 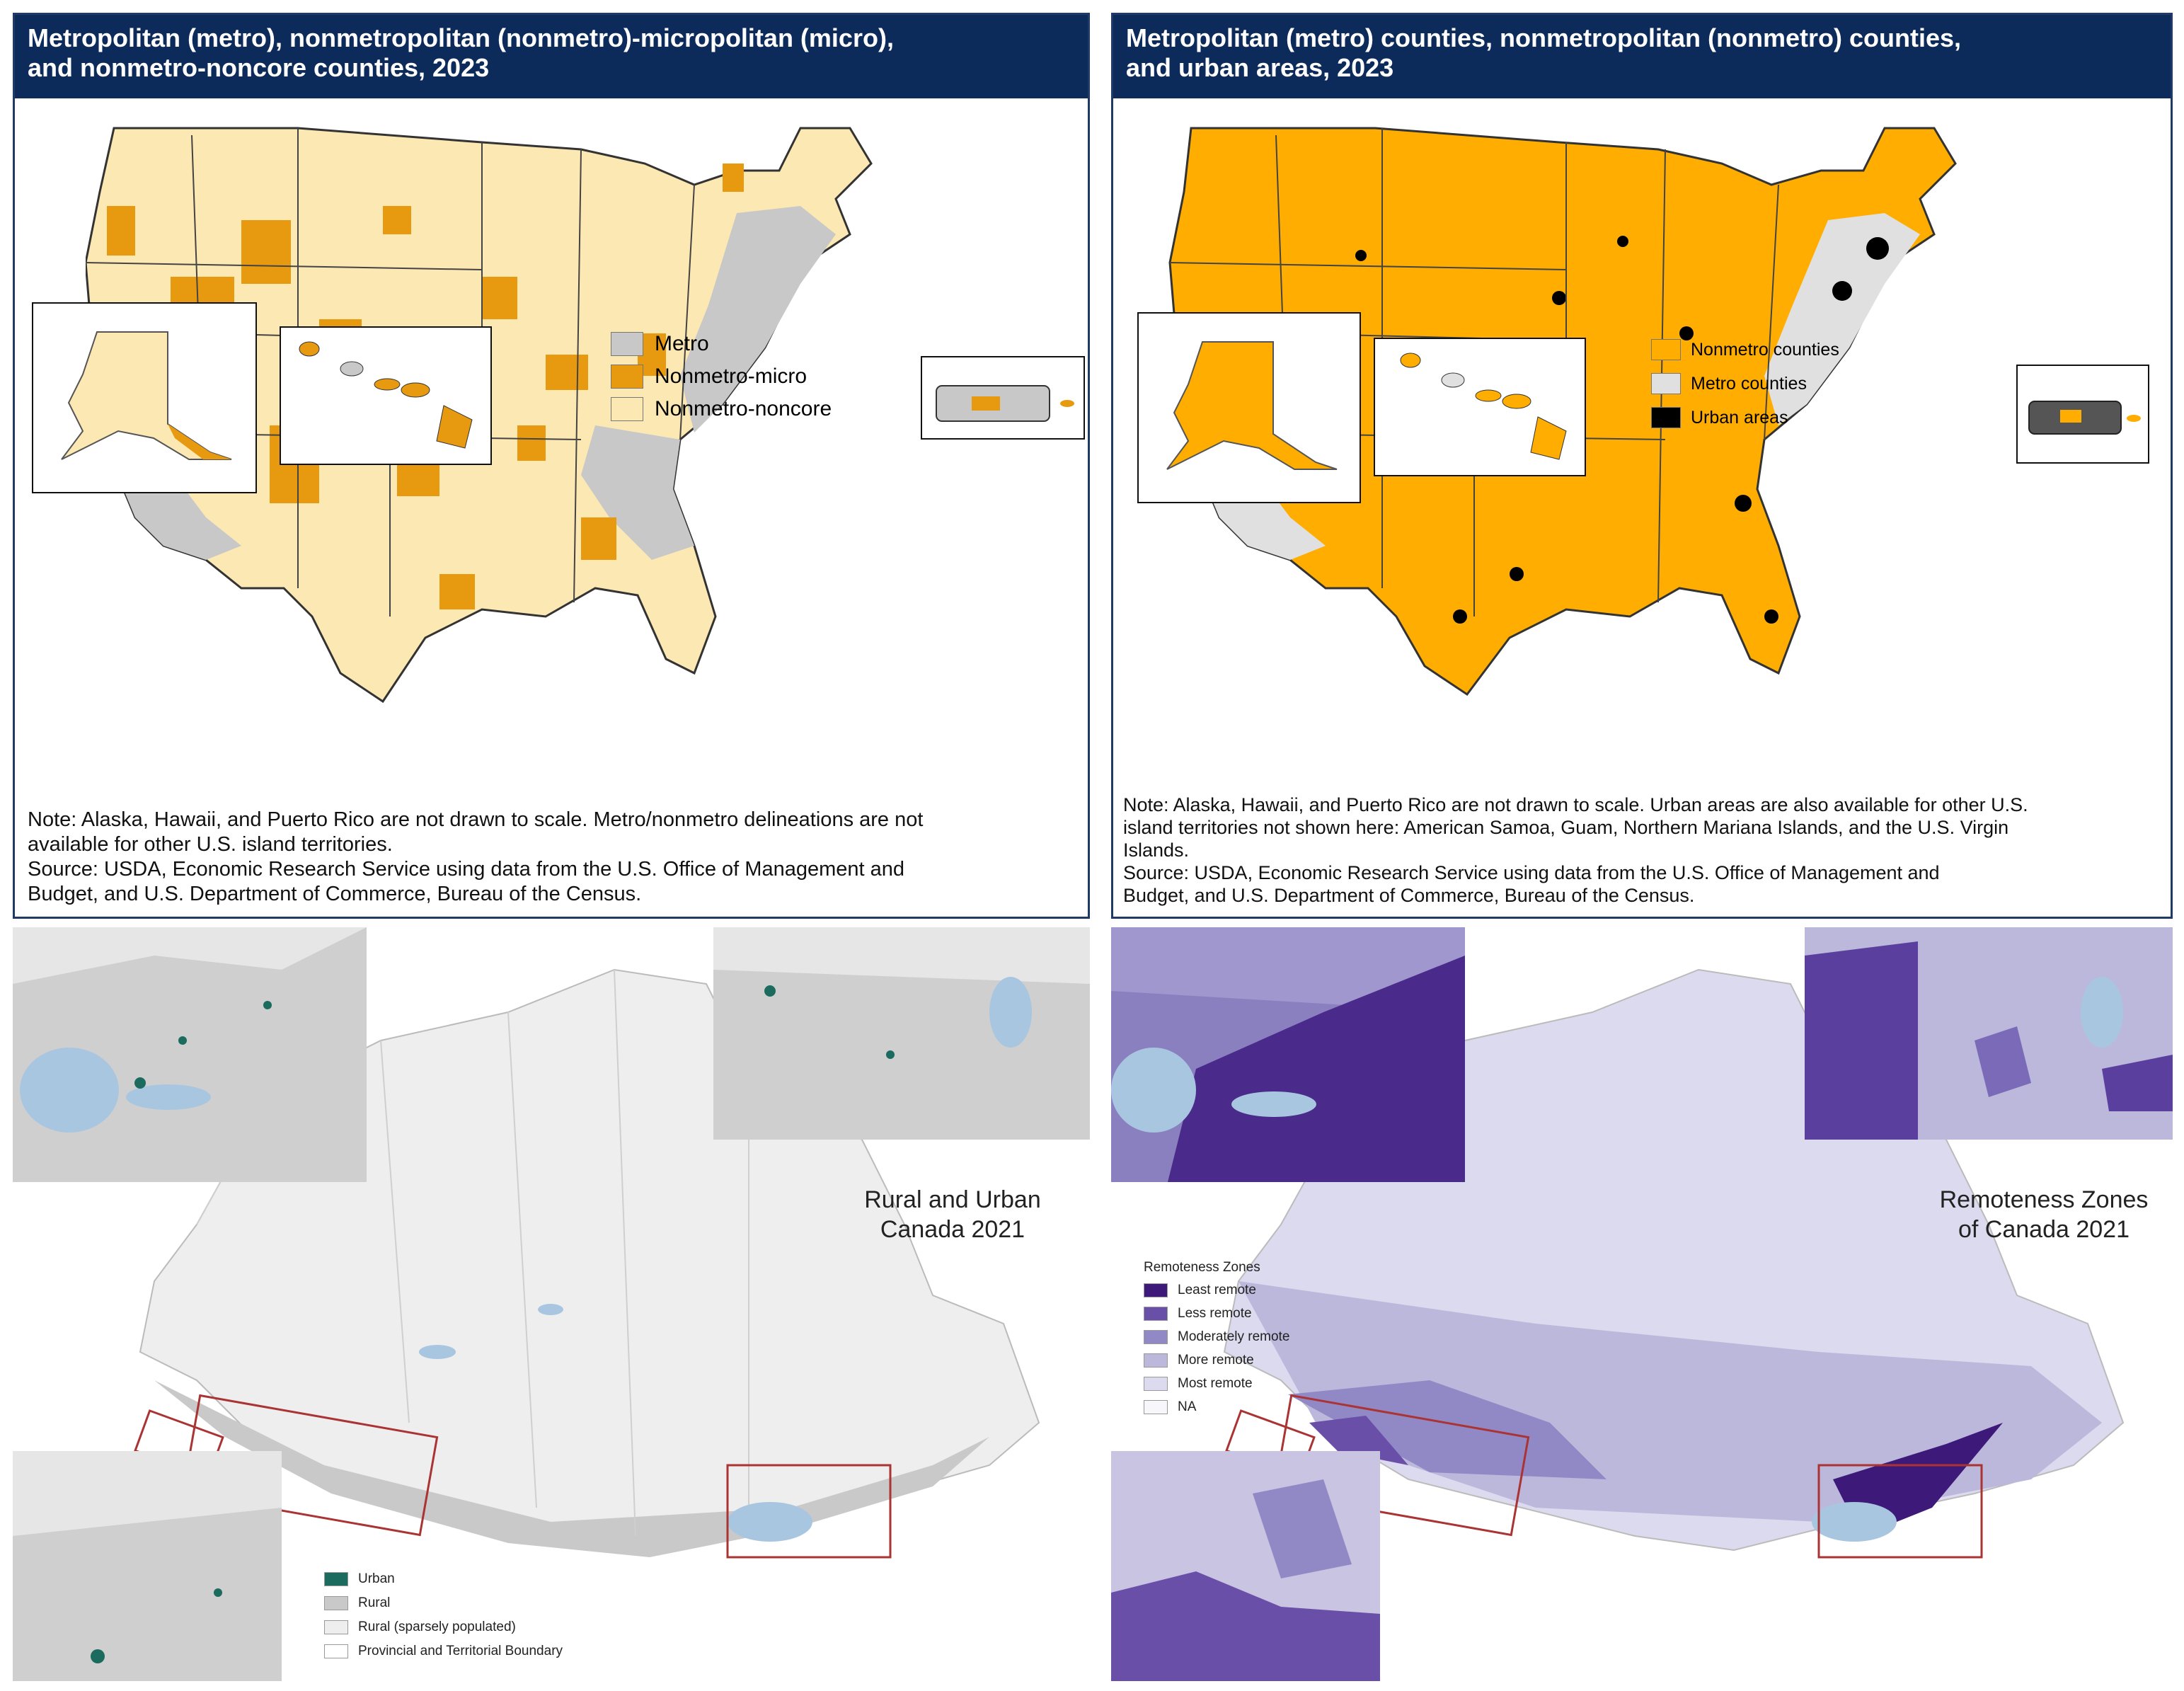 What do you see at coordinates (1215, 1314) in the screenshot?
I see `legend-label-less-remote: Less remote` at bounding box center [1215, 1314].